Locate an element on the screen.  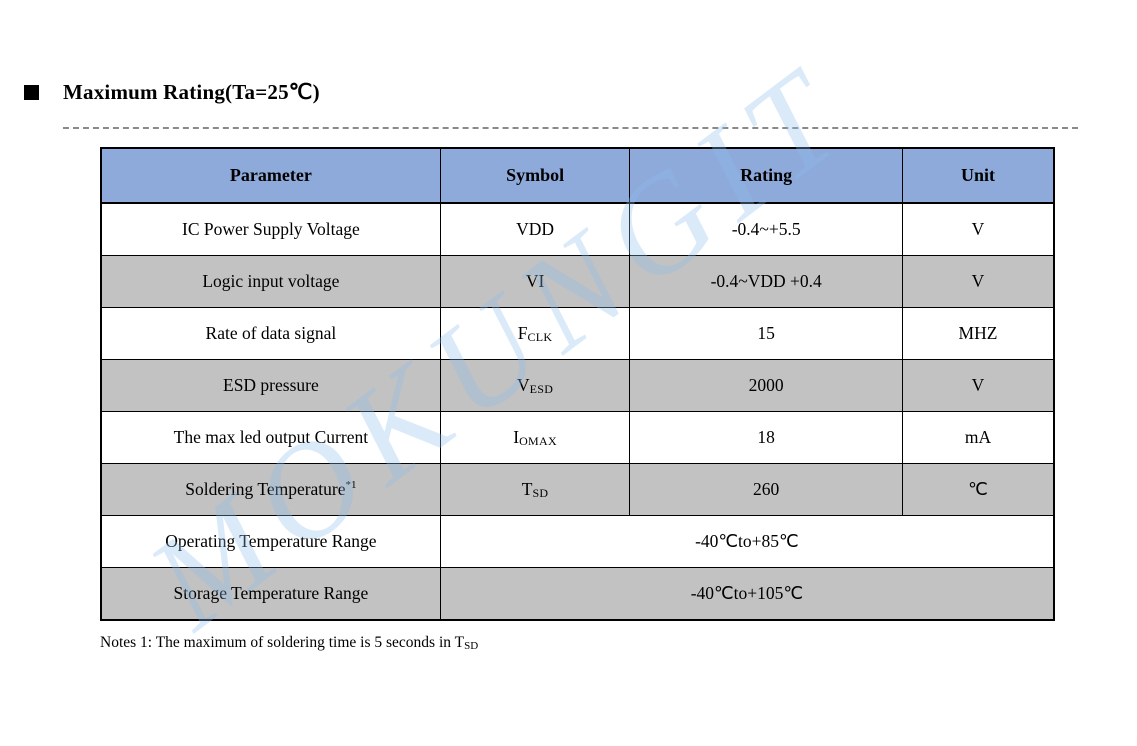
parameter-text: Rate of data signal is located at coordinates (271, 333).